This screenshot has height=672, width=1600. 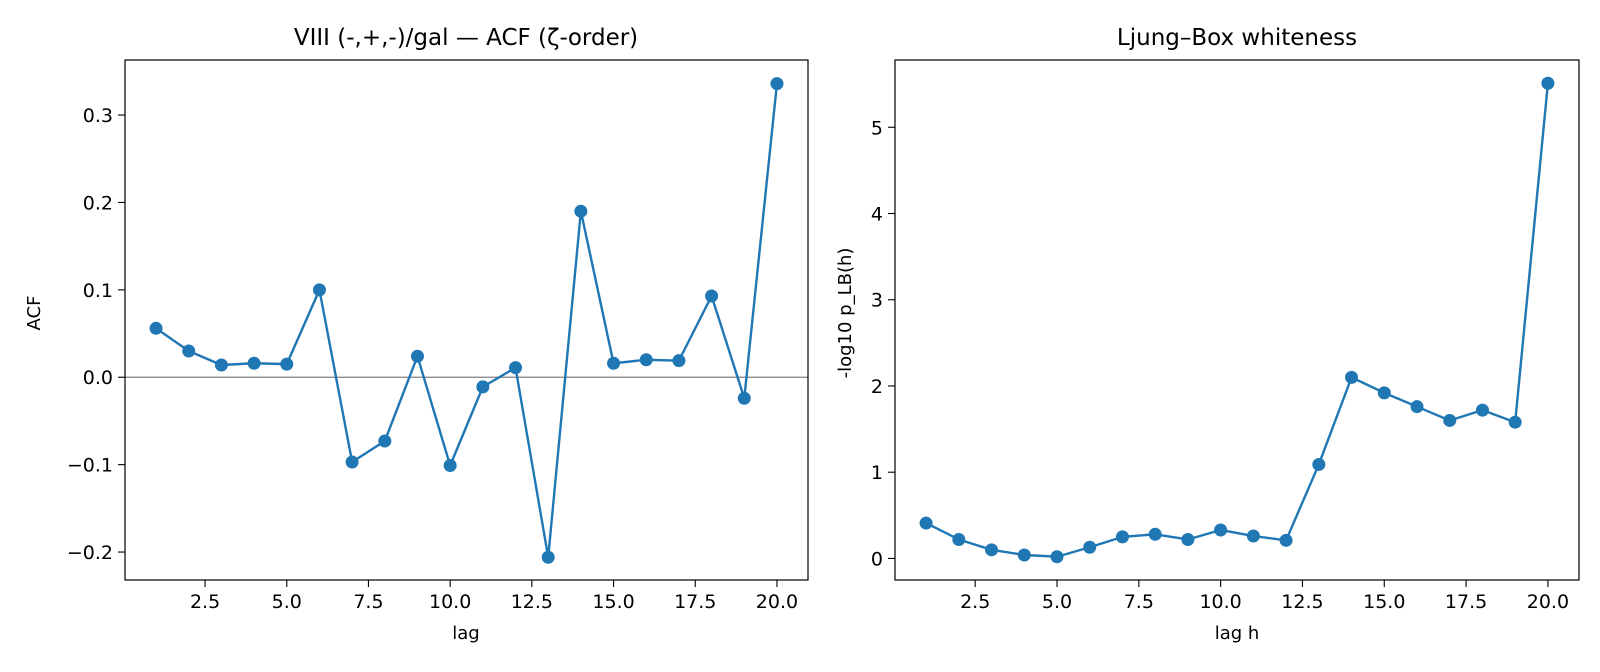 I want to click on ljung-box-x-tick-label: 12.5, so click(x=1302, y=602).